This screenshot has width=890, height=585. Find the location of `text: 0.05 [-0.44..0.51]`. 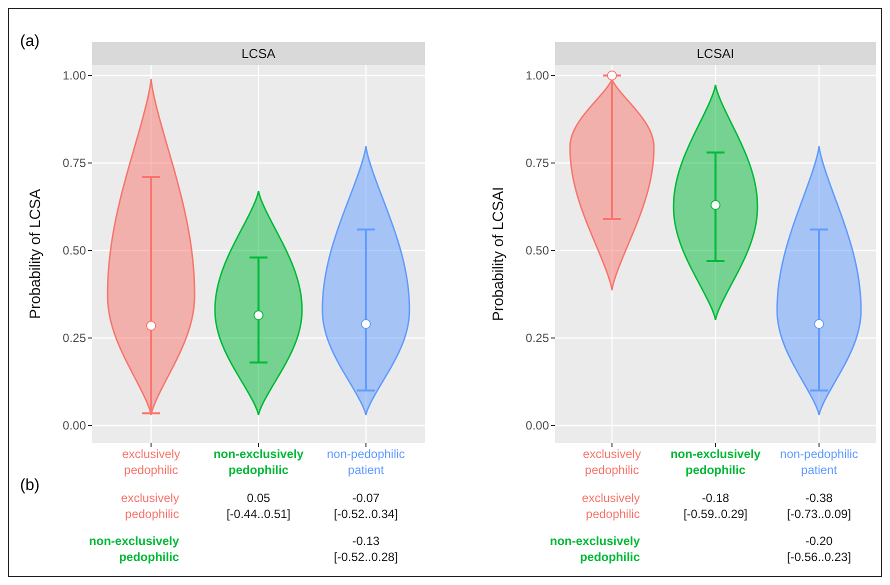

text: 0.05 [-0.44..0.51] is located at coordinates (258, 506).